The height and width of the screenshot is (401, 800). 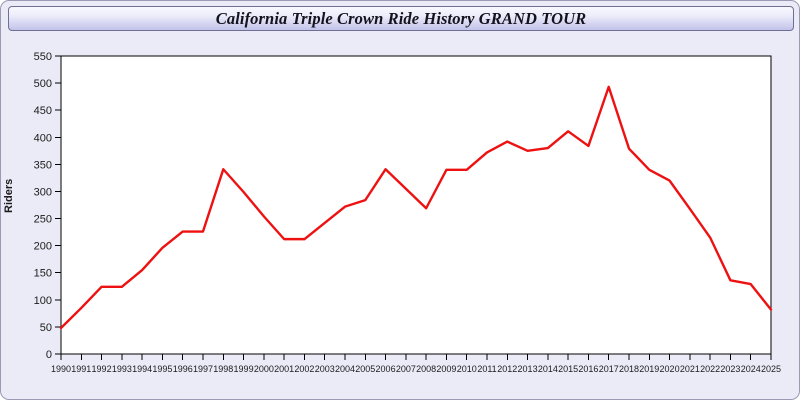 What do you see at coordinates (304, 369) in the screenshot?
I see `x-axis-tick-label: 2002` at bounding box center [304, 369].